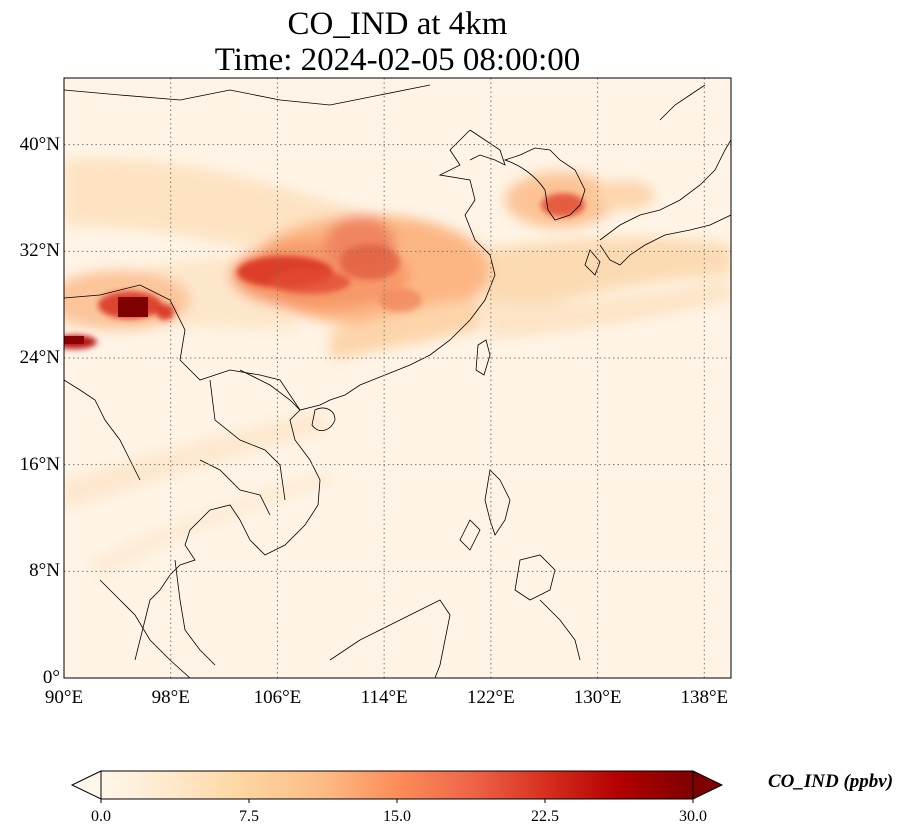 This screenshot has height=836, width=915. I want to click on lat-tick-label: 40°N, so click(39, 144).